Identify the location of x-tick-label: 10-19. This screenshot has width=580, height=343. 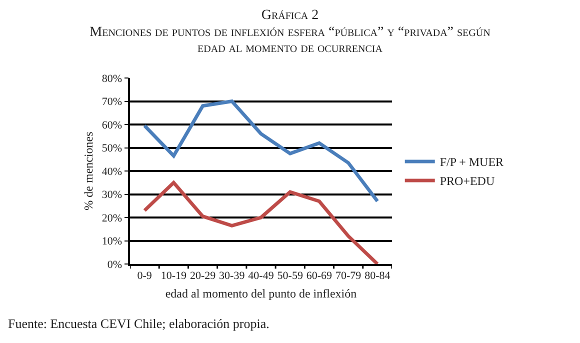
(173, 276).